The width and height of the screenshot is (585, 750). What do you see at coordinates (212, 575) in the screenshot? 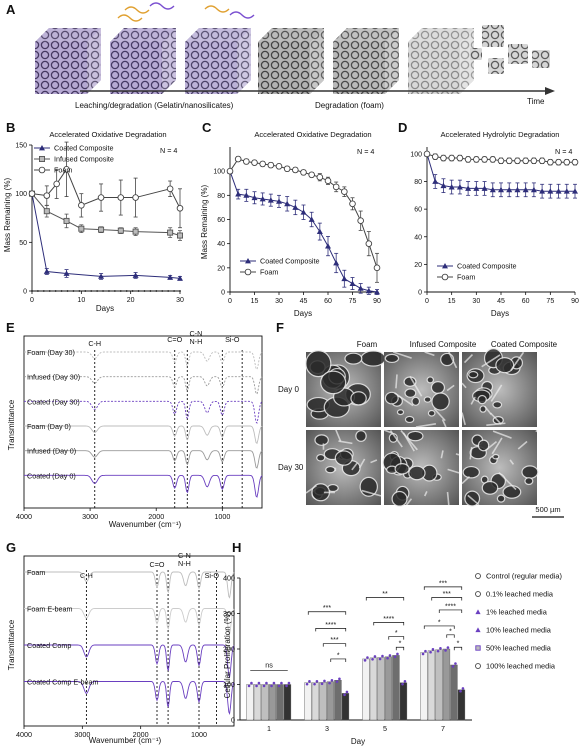
I see `band-label: Si-O` at bounding box center [212, 575].